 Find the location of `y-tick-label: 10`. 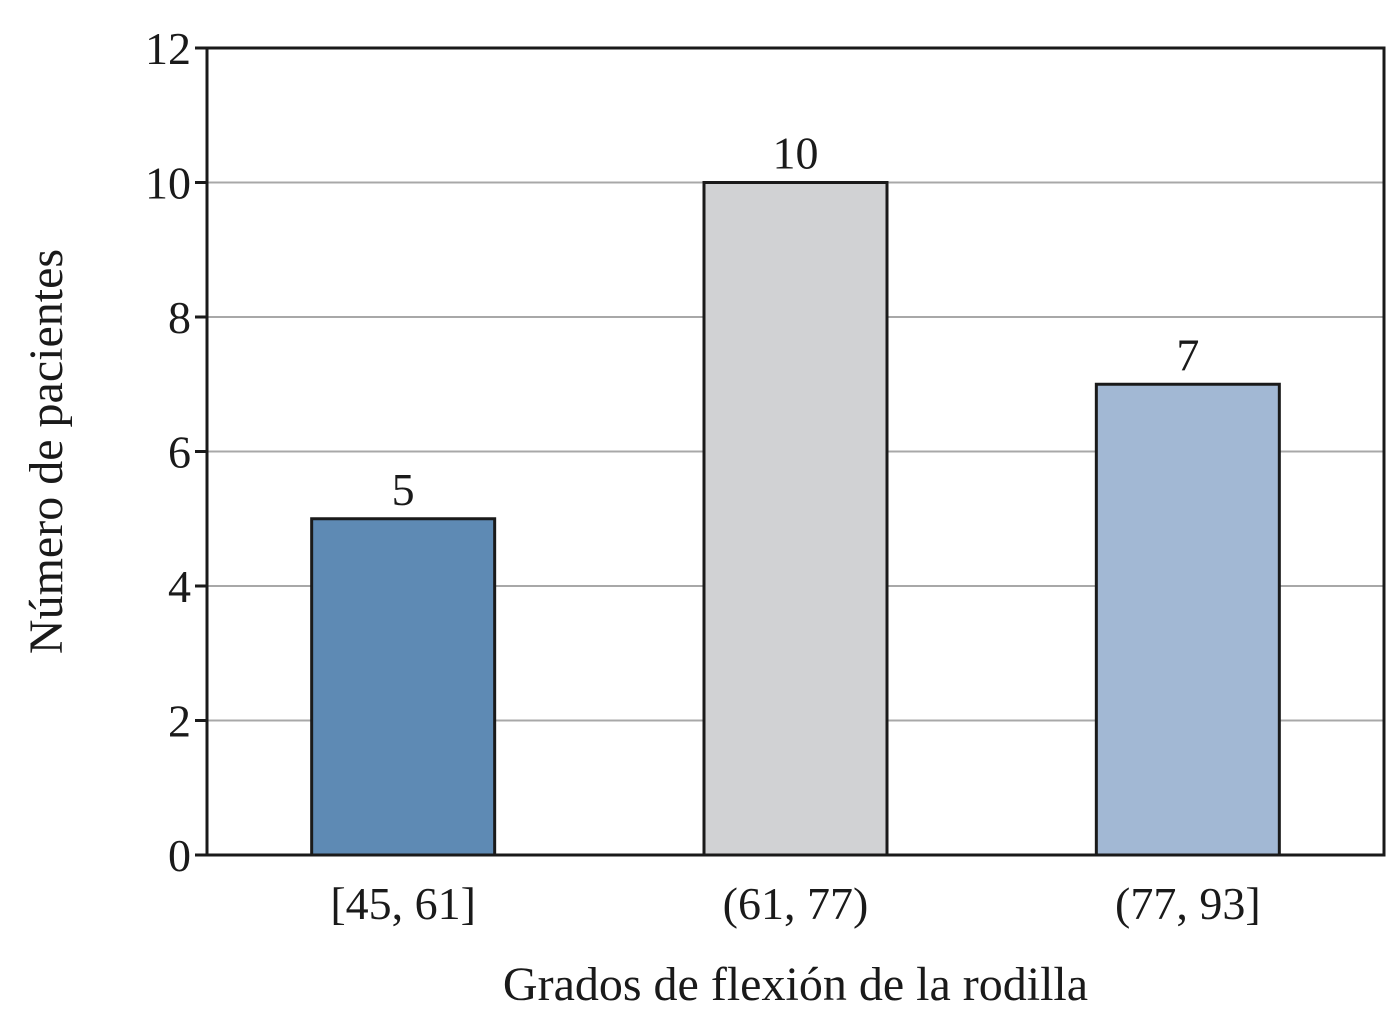

y-tick-label: 10 is located at coordinates (168, 183).